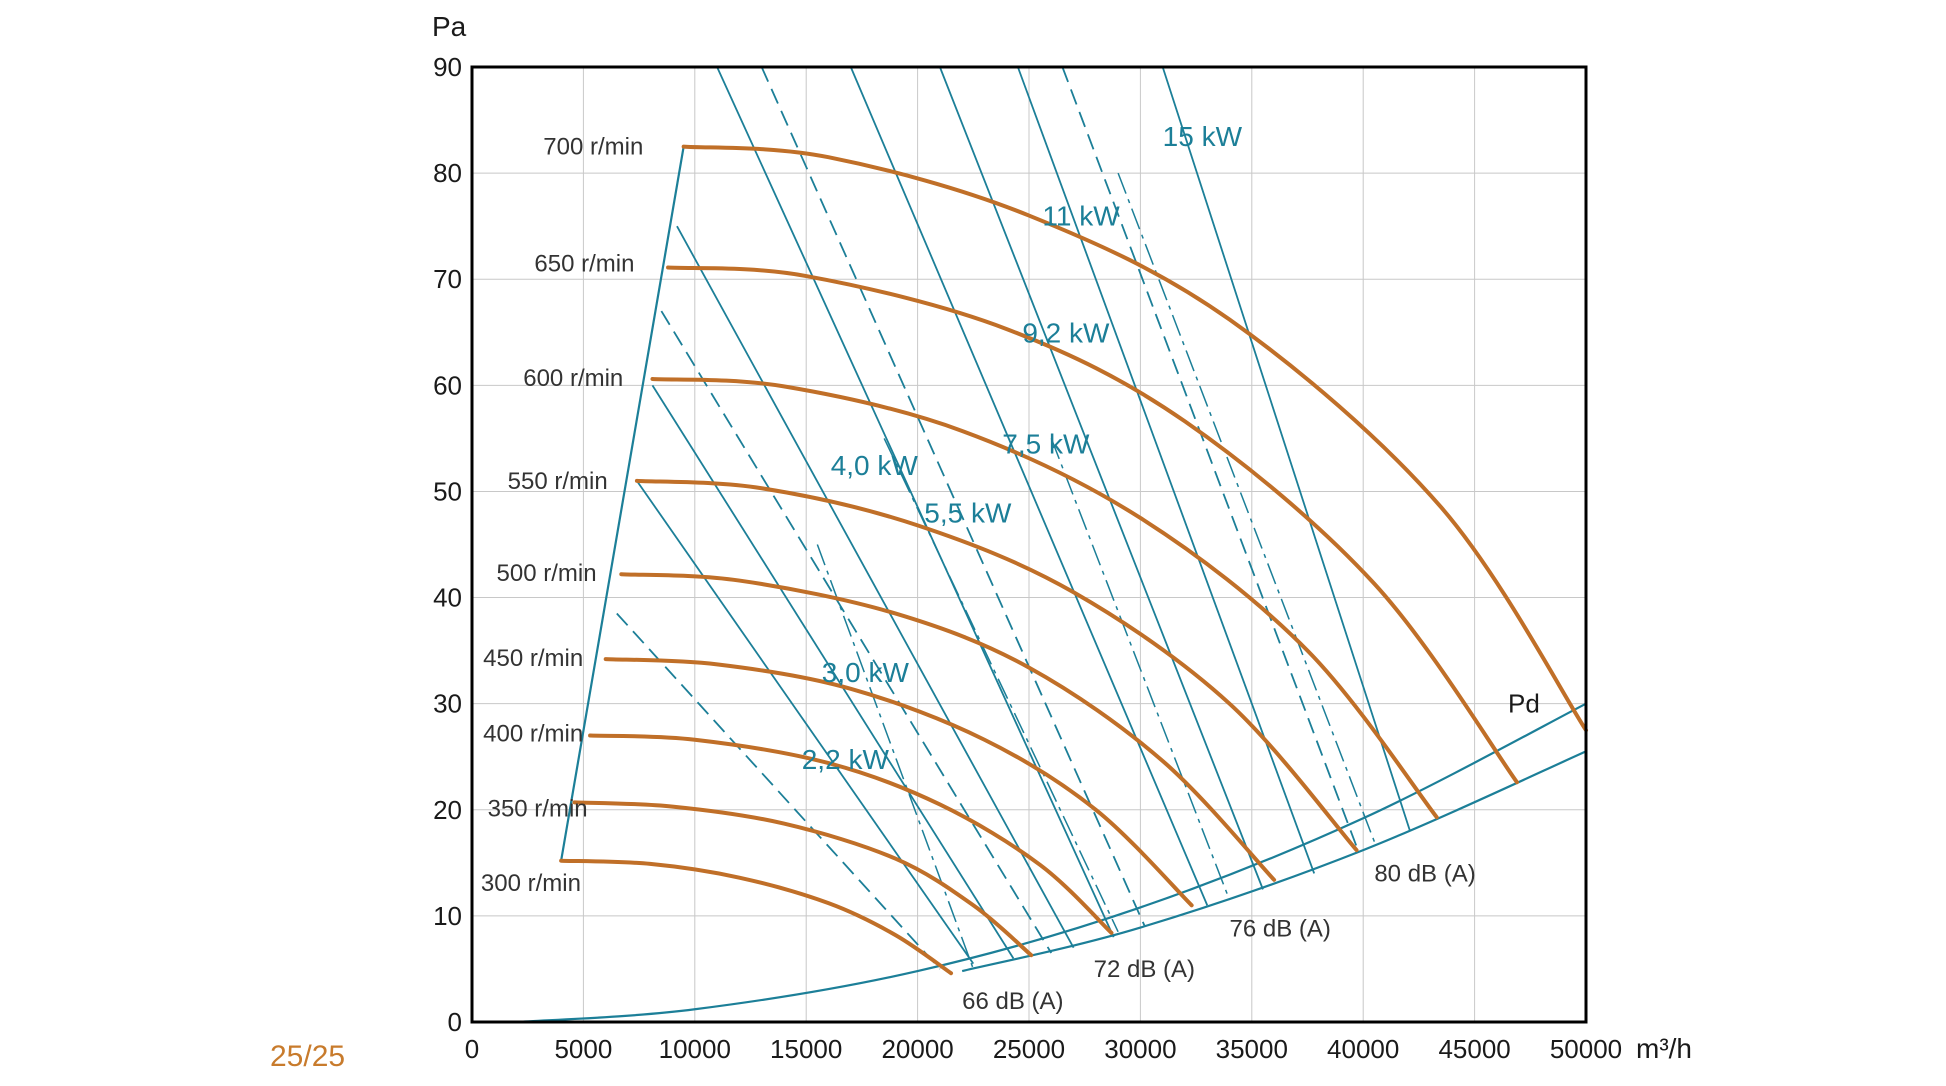 This screenshot has width=1946, height=1086. I want to click on x-tick-label: 5000, so click(583, 1049).